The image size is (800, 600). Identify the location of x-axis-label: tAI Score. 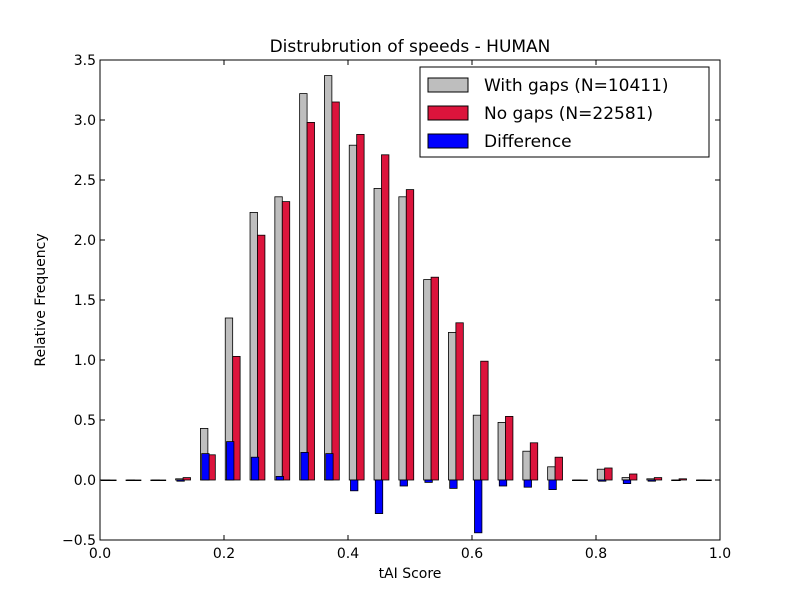
(410, 574).